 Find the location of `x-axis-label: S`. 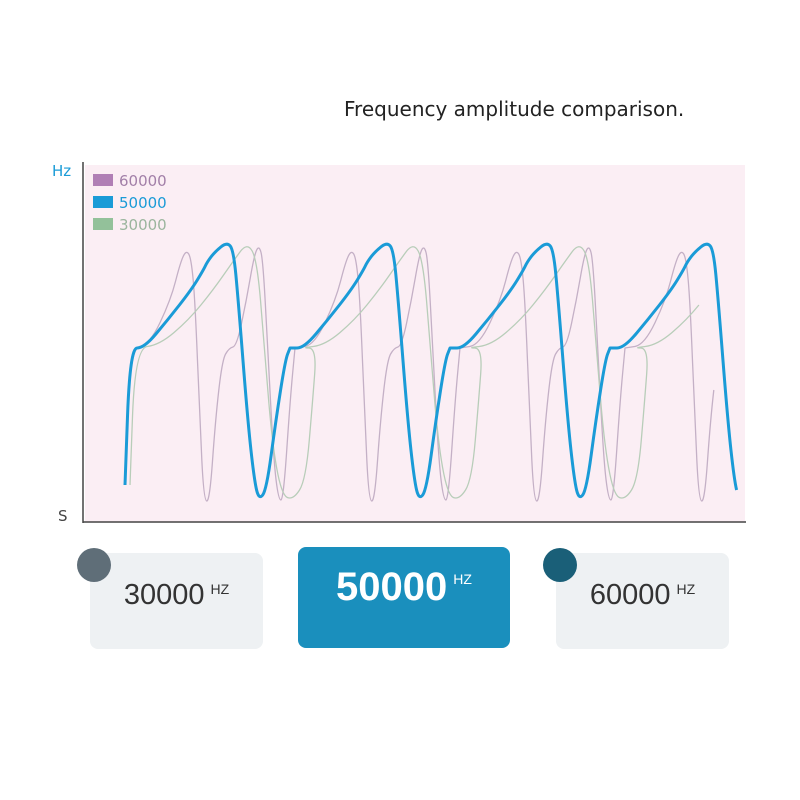

x-axis-label: S is located at coordinates (63, 516).